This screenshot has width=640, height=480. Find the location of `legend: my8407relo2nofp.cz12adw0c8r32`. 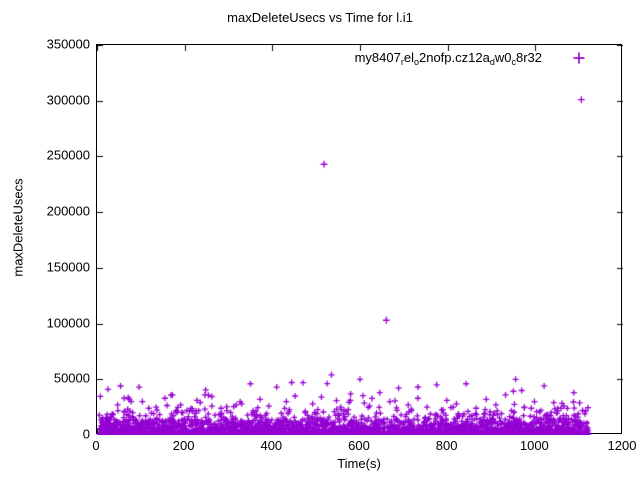

legend: my8407relo2nofp.cz12adw0c8r32 is located at coordinates (445, 61).